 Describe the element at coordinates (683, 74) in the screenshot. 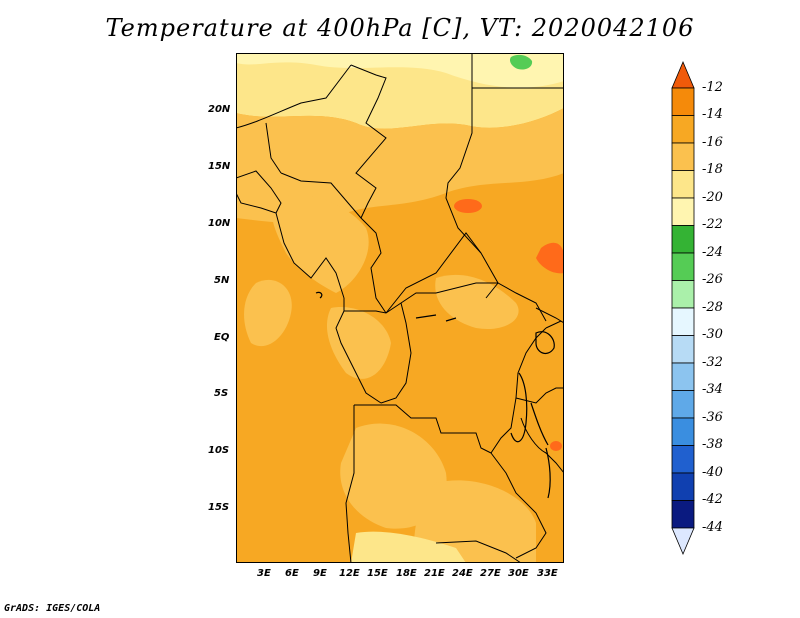

I see `colorbar-top-arrow` at that location.